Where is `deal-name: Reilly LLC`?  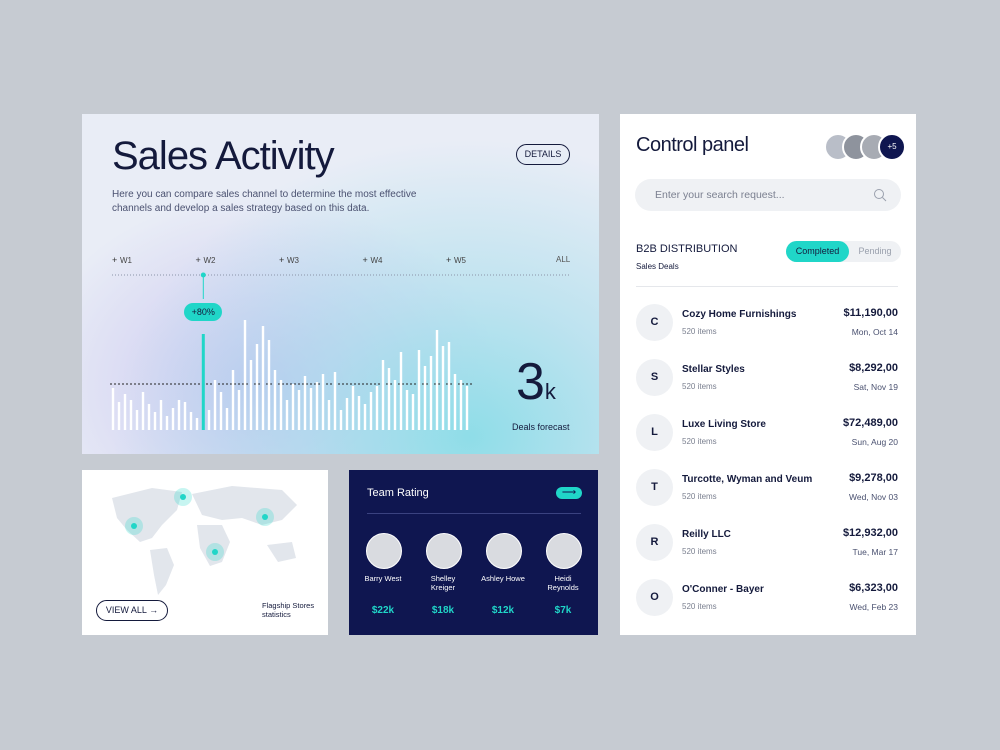 deal-name: Reilly LLC is located at coordinates (706, 534).